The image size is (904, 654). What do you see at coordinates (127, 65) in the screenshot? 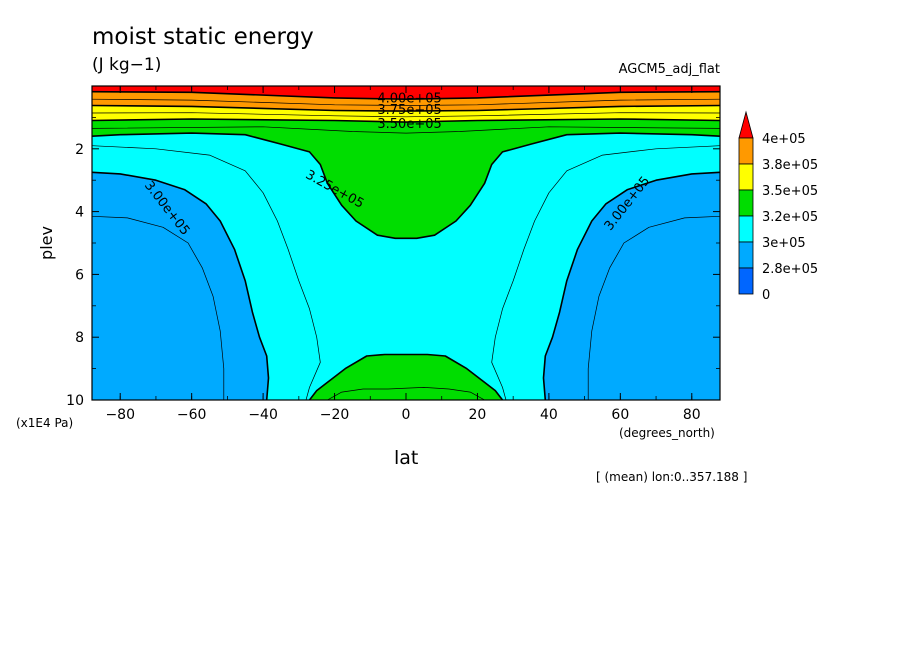
I see `chart-units: (J kg−1)` at bounding box center [127, 65].